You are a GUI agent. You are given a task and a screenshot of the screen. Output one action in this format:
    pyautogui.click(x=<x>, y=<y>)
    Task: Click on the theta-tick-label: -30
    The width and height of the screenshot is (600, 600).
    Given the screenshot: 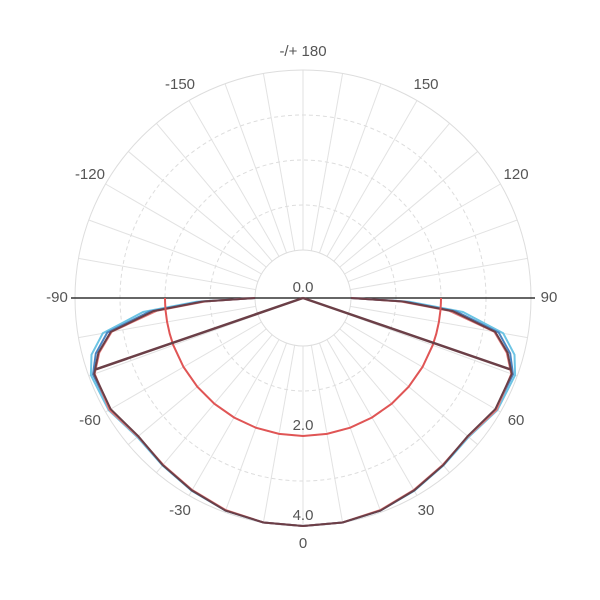 What is the action you would take?
    pyautogui.click(x=180, y=510)
    